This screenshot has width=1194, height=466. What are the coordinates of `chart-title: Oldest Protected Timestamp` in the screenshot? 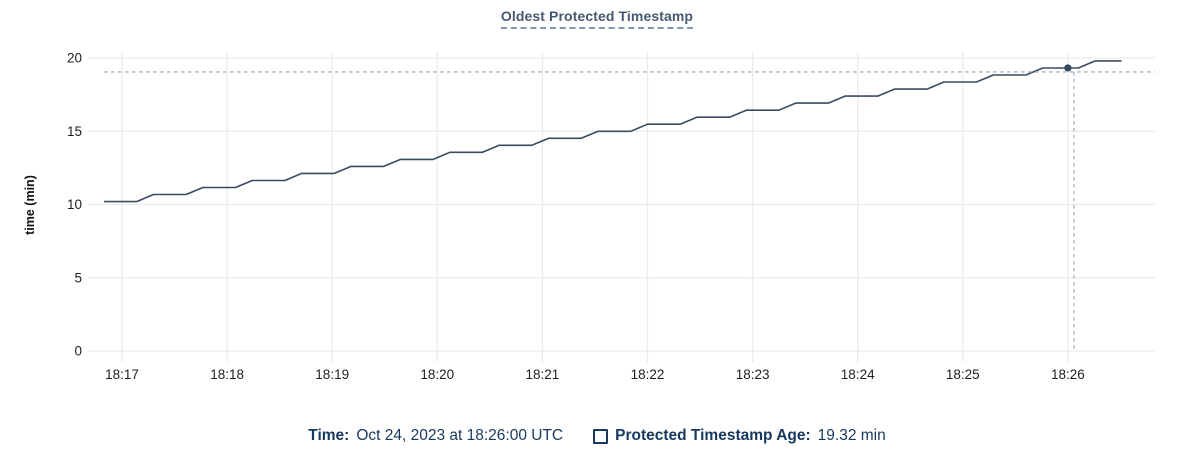 It's located at (597, 18).